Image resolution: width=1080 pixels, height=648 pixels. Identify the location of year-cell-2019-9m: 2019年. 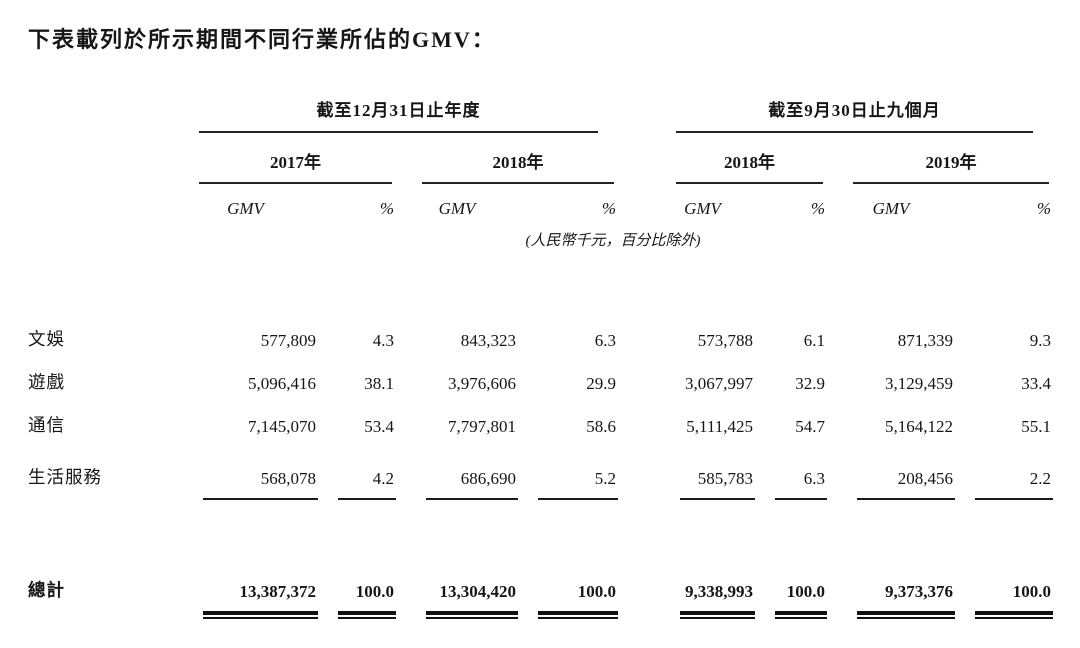
(940, 158).